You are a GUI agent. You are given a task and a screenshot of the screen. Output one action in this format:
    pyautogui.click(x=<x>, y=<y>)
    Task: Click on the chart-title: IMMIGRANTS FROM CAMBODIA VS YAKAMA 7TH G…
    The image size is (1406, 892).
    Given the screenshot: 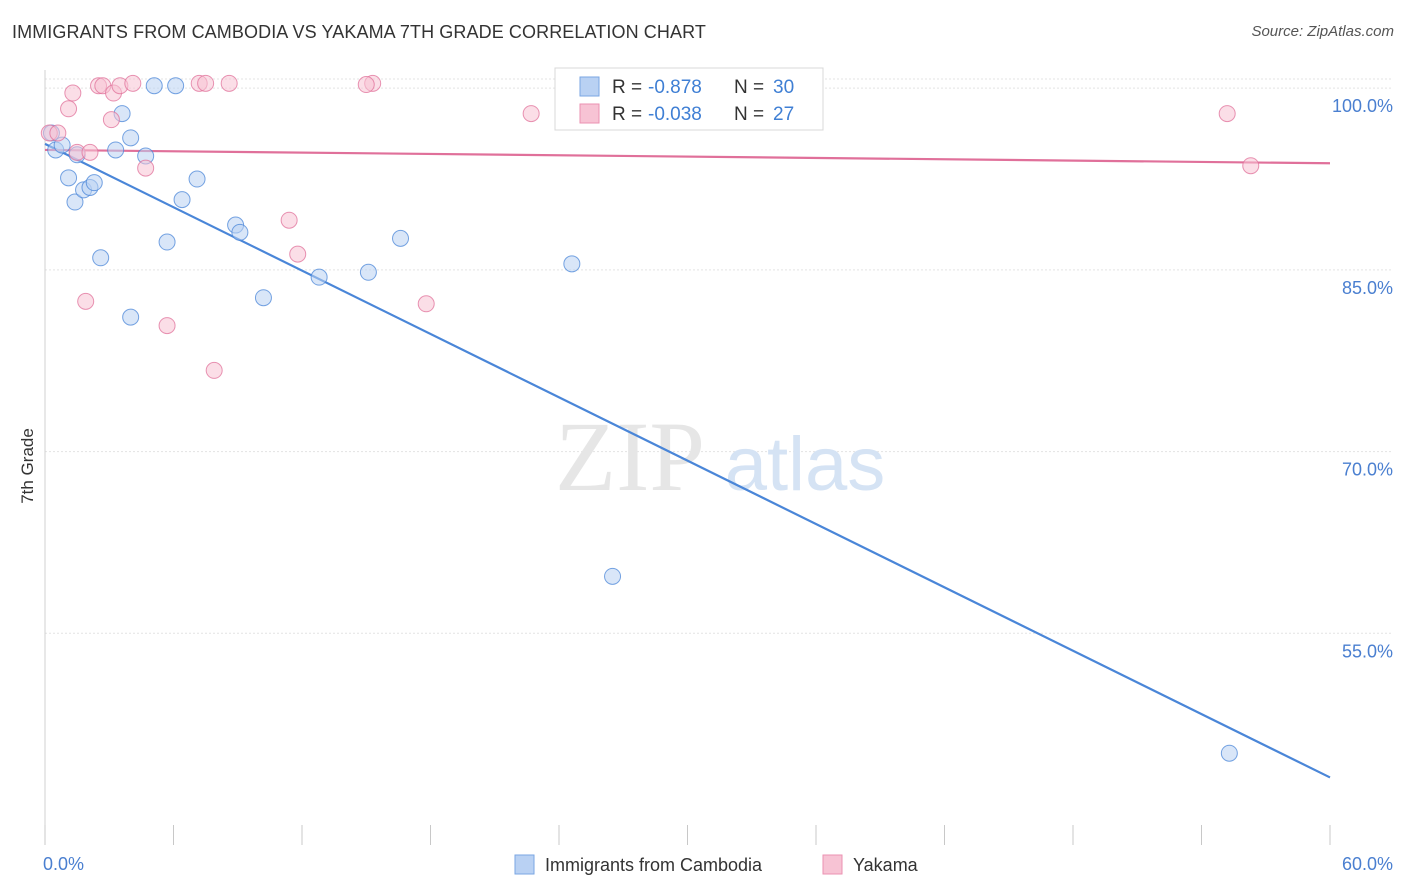 What is the action you would take?
    pyautogui.click(x=359, y=32)
    